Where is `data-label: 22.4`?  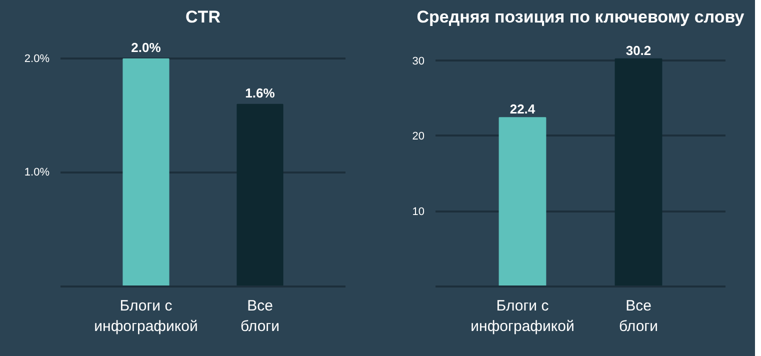
data-label: 22.4 is located at coordinates (523, 109).